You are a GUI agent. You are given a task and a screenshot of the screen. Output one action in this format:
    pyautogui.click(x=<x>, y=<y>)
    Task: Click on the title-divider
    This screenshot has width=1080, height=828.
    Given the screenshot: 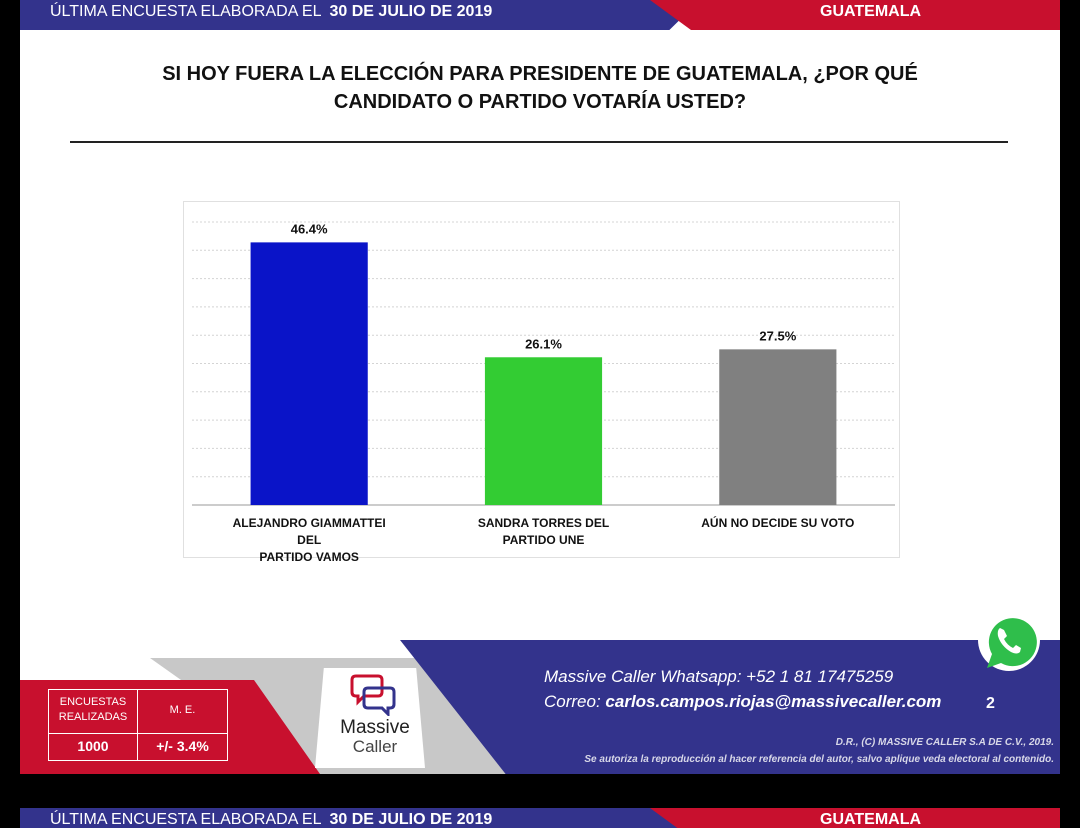 What is the action you would take?
    pyautogui.click(x=539, y=142)
    